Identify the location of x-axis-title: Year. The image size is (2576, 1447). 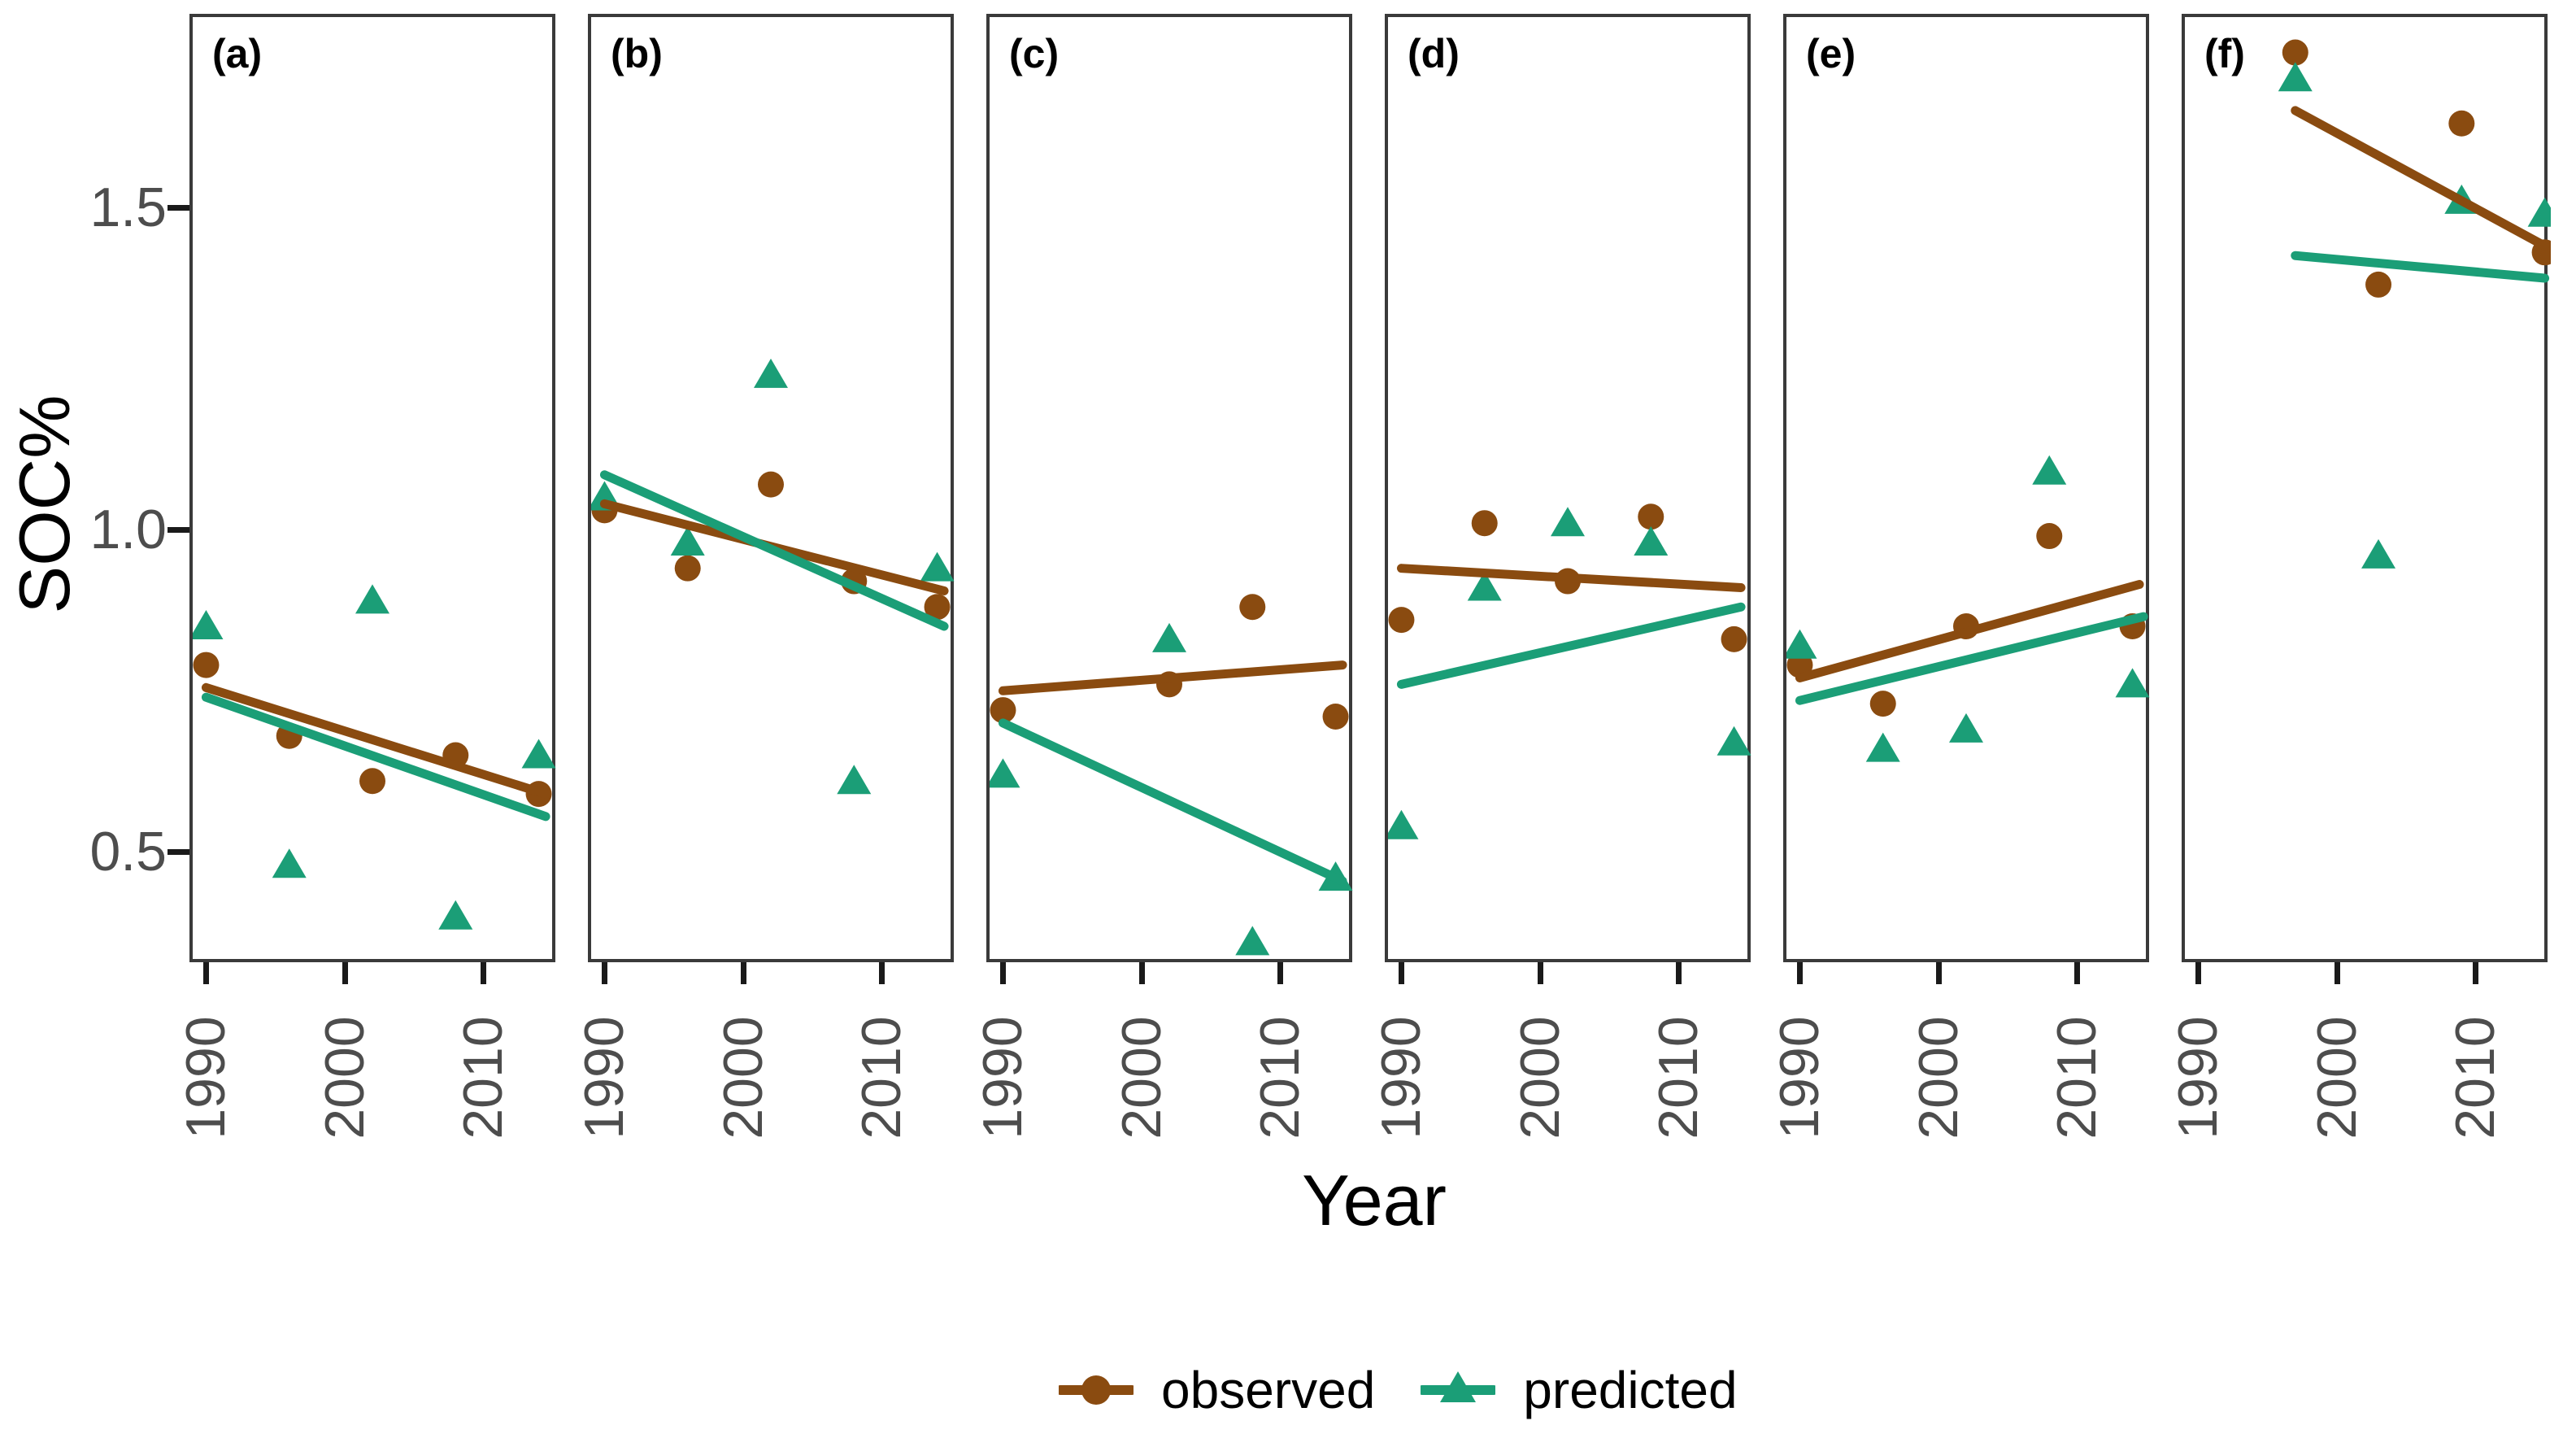
(1375, 1200).